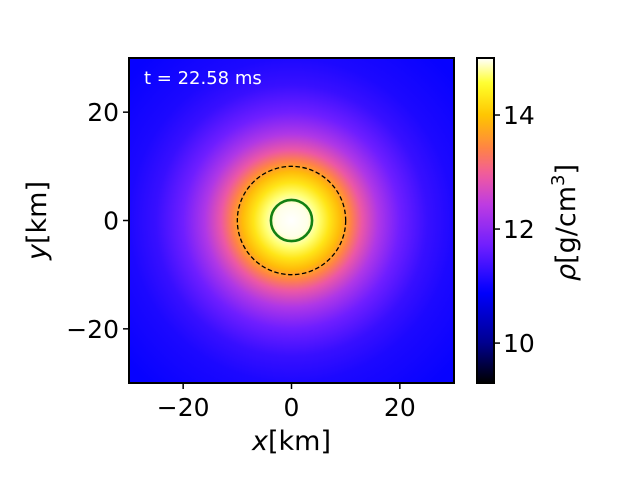  I want to click on x-axis: −20 0 20, so click(286, 402).